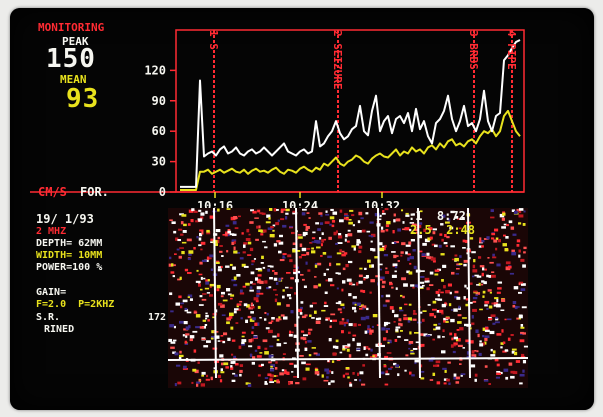 This screenshot has width=603, height=417. What do you see at coordinates (52, 192) in the screenshot?
I see `unit-label: CM/S` at bounding box center [52, 192].